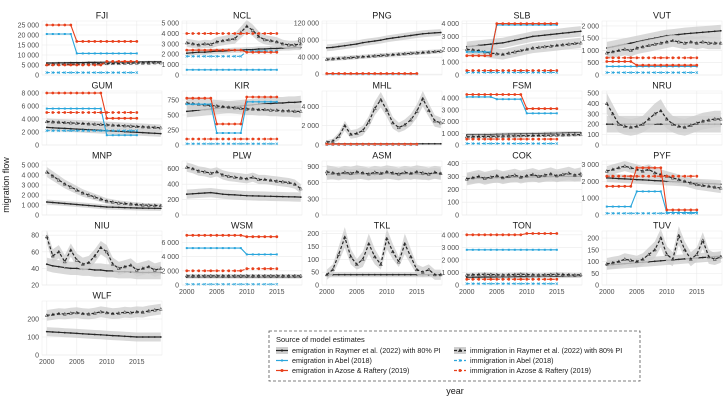  What do you see at coordinates (306, 24) in the screenshot?
I see `y-tick-label: 120 000` at bounding box center [306, 24].